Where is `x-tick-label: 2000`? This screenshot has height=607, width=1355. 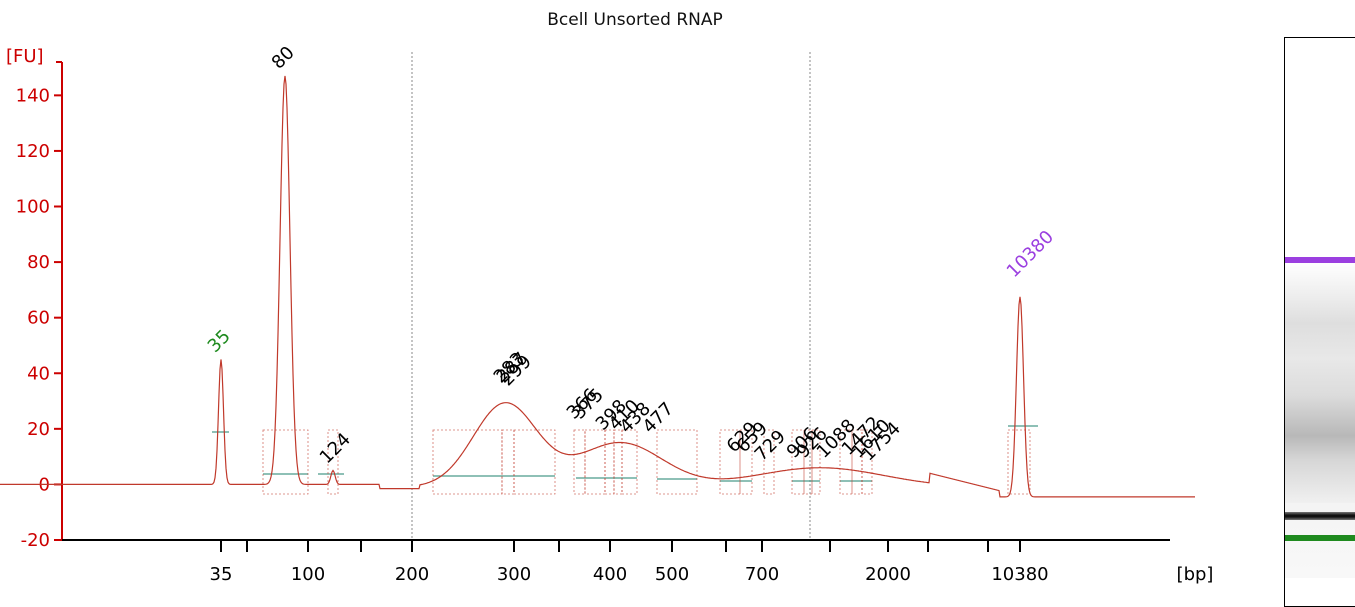
x-tick-label: 2000 is located at coordinates (888, 574).